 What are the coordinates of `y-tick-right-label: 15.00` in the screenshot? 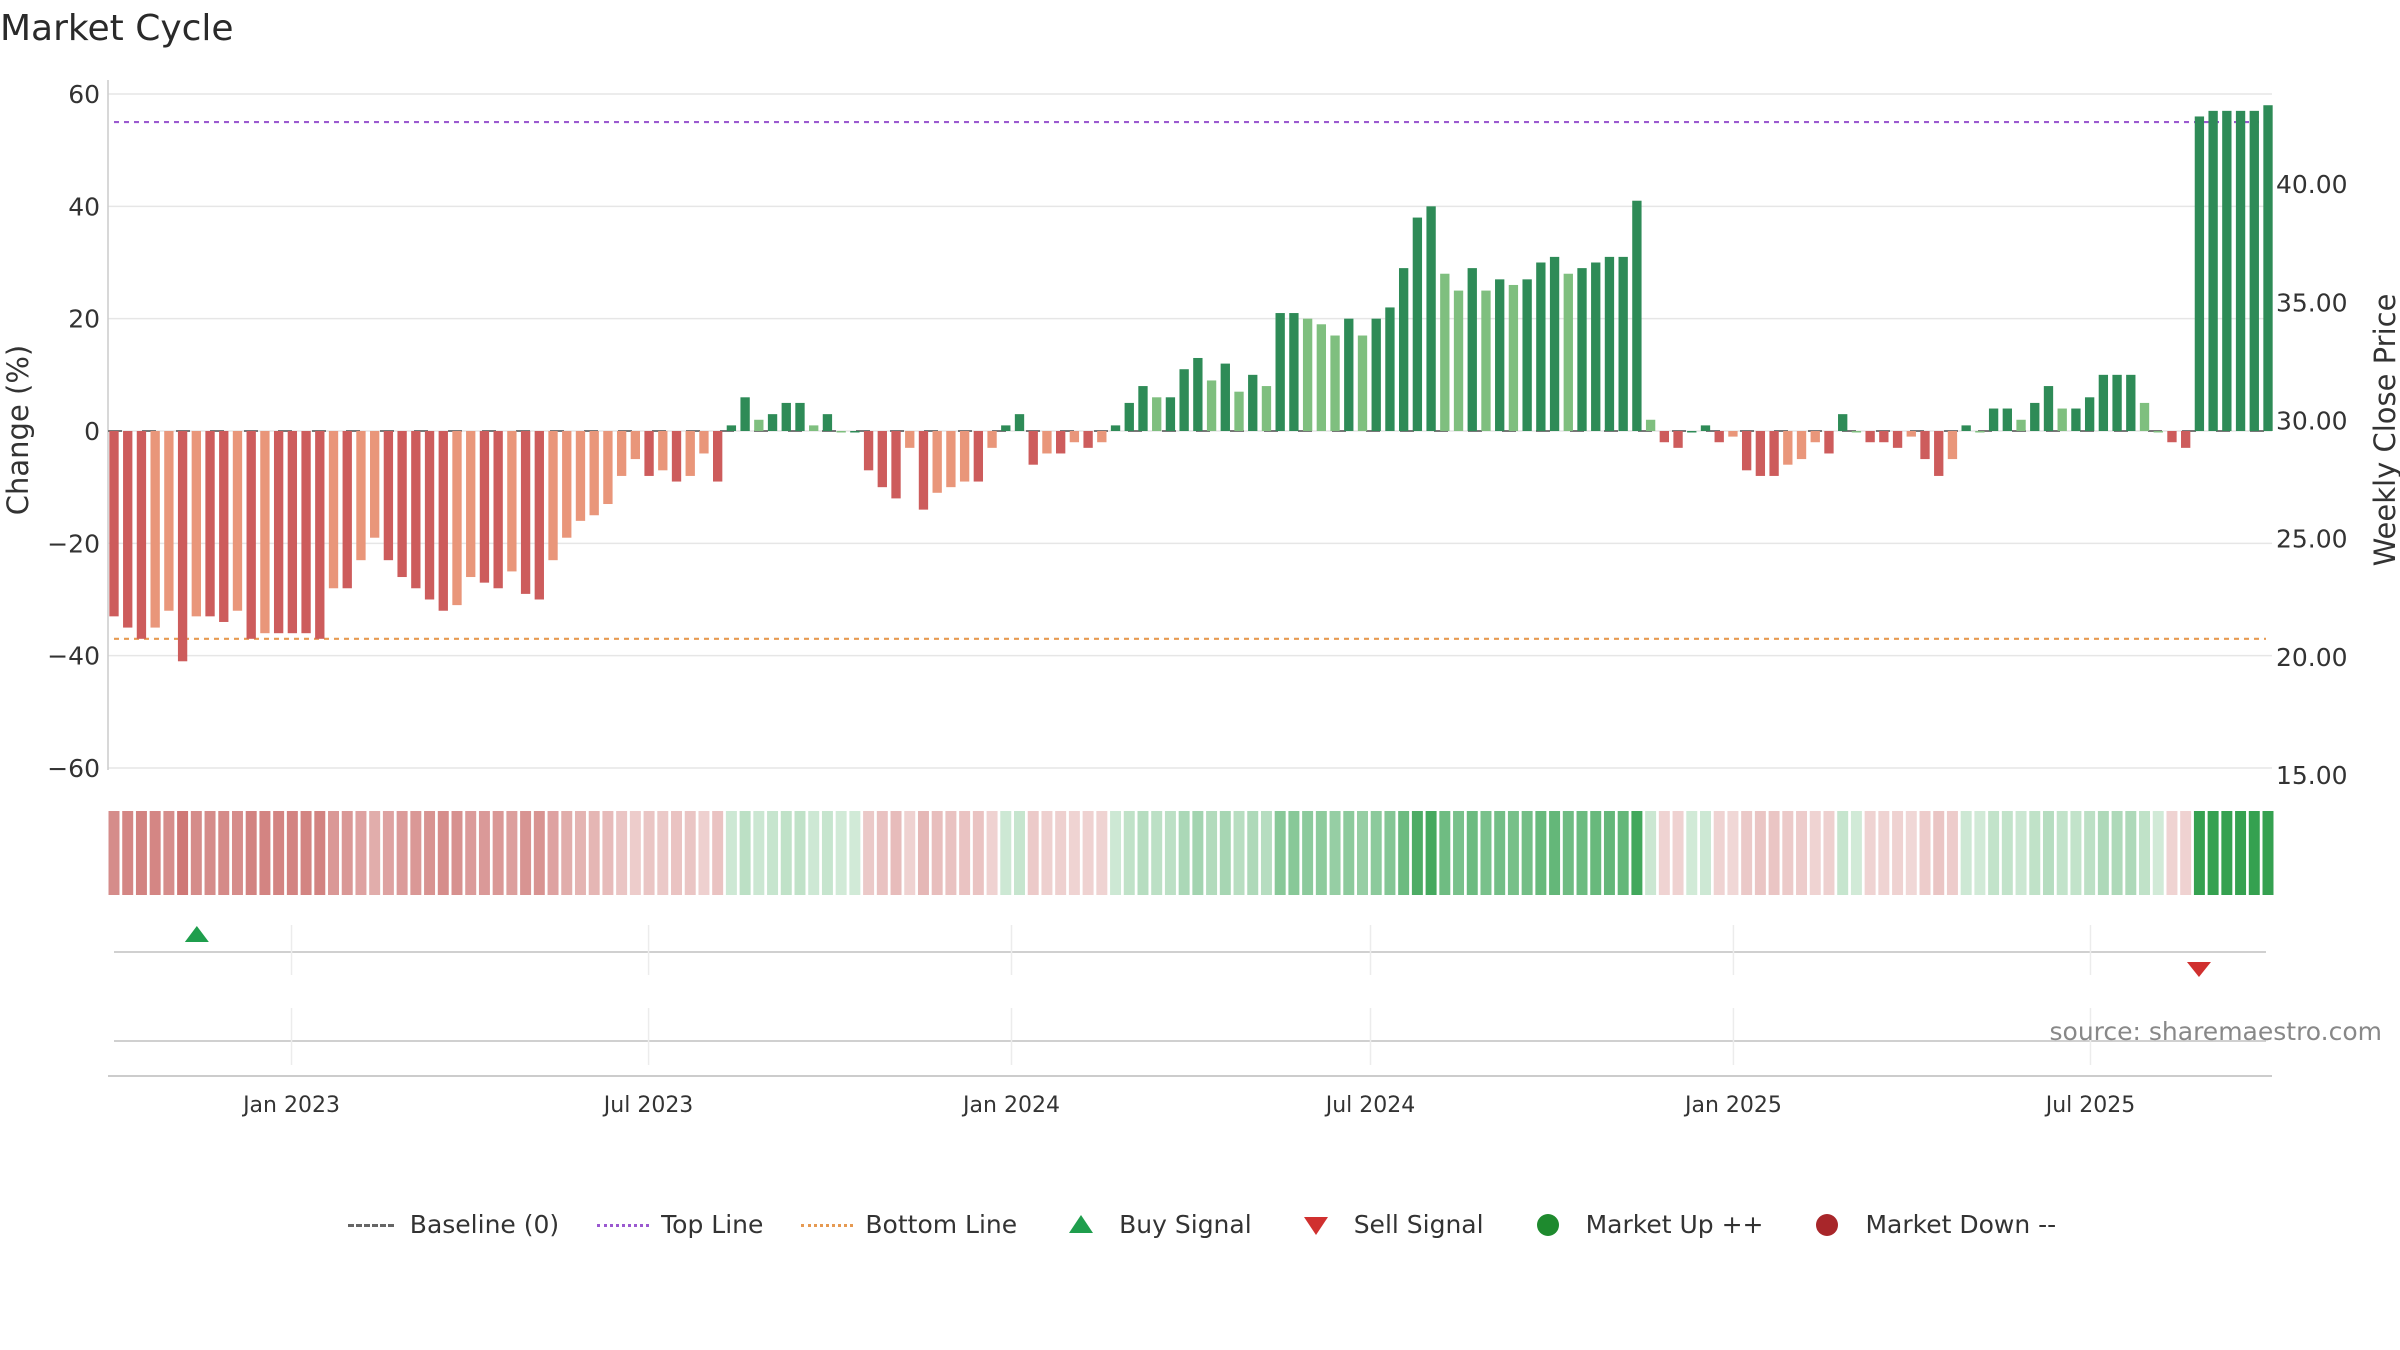 It's located at (2312, 775).